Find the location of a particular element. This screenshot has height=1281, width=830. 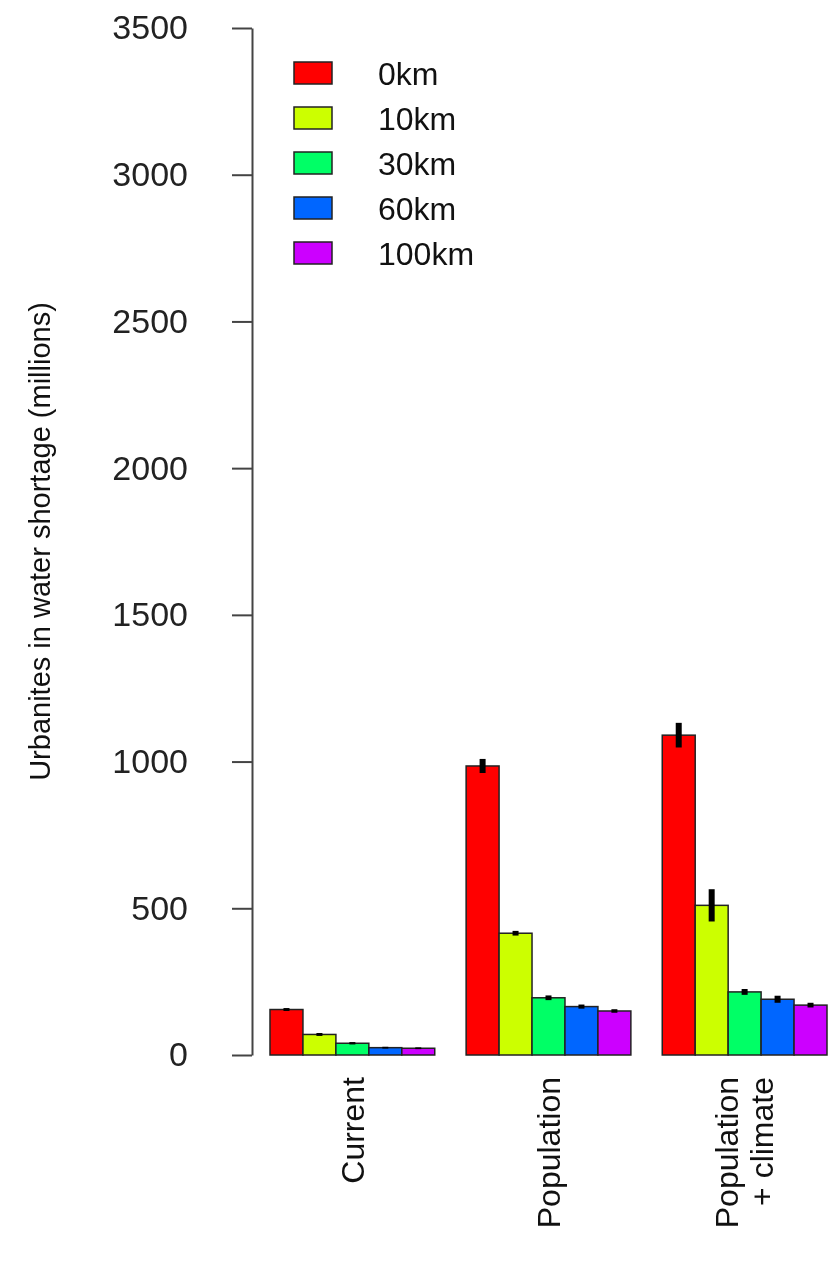

y-tick-label: 3000 is located at coordinates (150, 174).